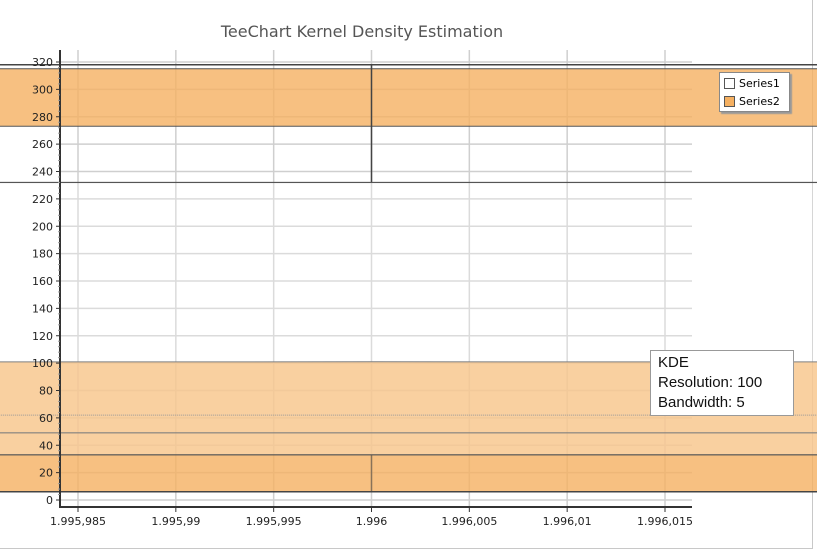 The height and width of the screenshot is (553, 817). Describe the element at coordinates (42, 144) in the screenshot. I see `y-tick-label: 260` at that location.